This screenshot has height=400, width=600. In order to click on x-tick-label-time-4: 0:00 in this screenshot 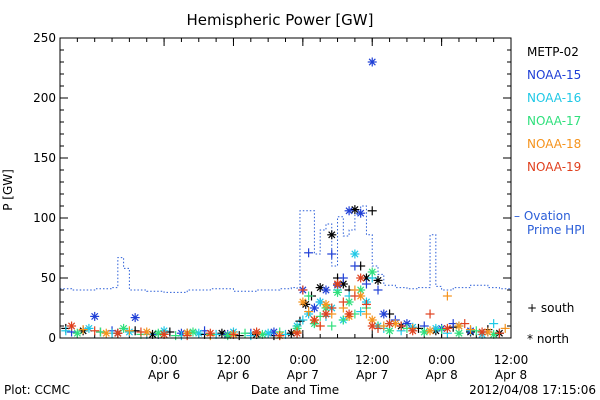, I will do `click(441, 360)`.